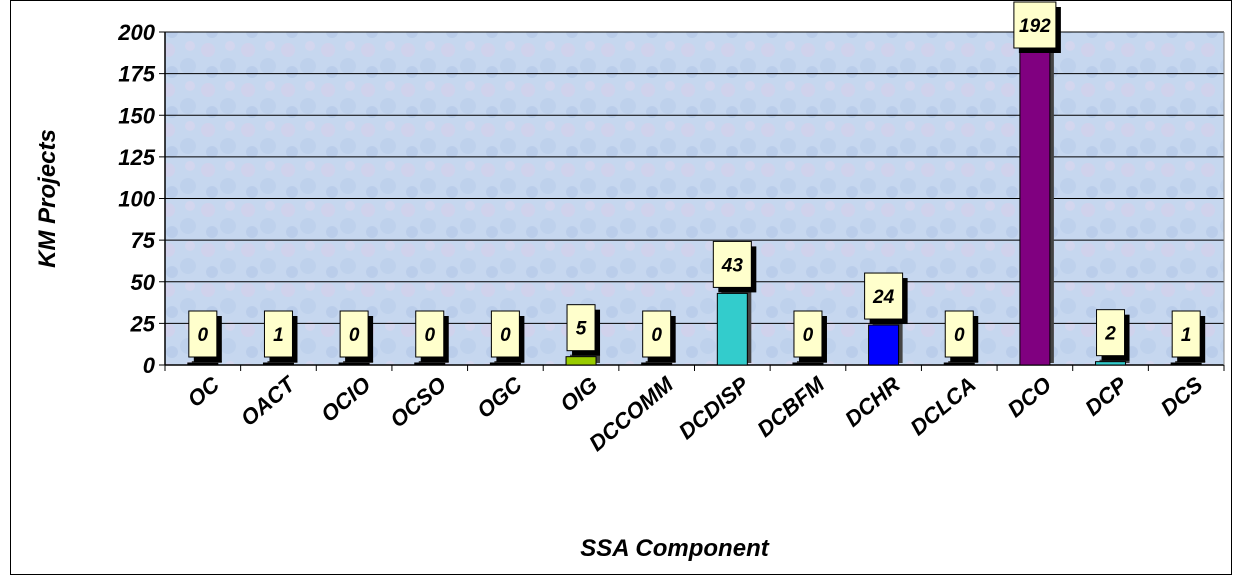  Describe the element at coordinates (1035, 205) in the screenshot. I see `bar-dco` at that location.